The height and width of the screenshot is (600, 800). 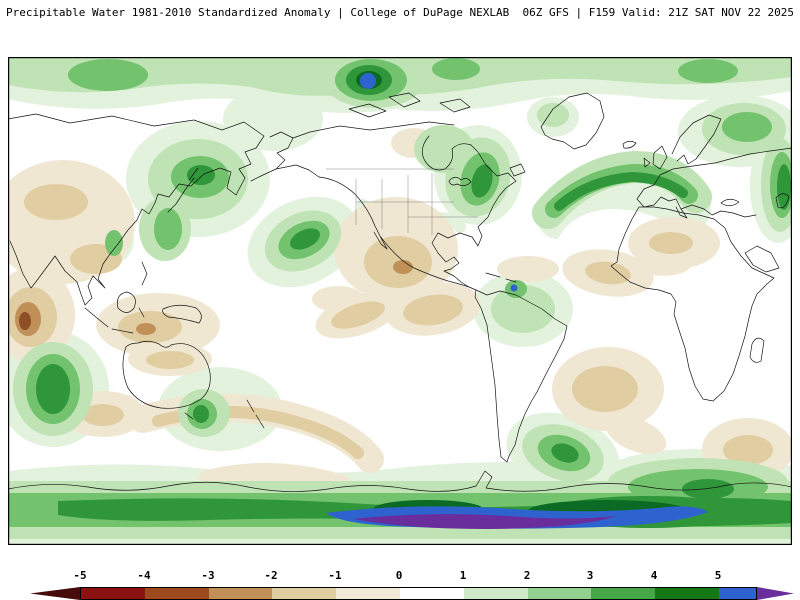 I want to click on colorbar-tick-label: 1, so click(x=463, y=575).